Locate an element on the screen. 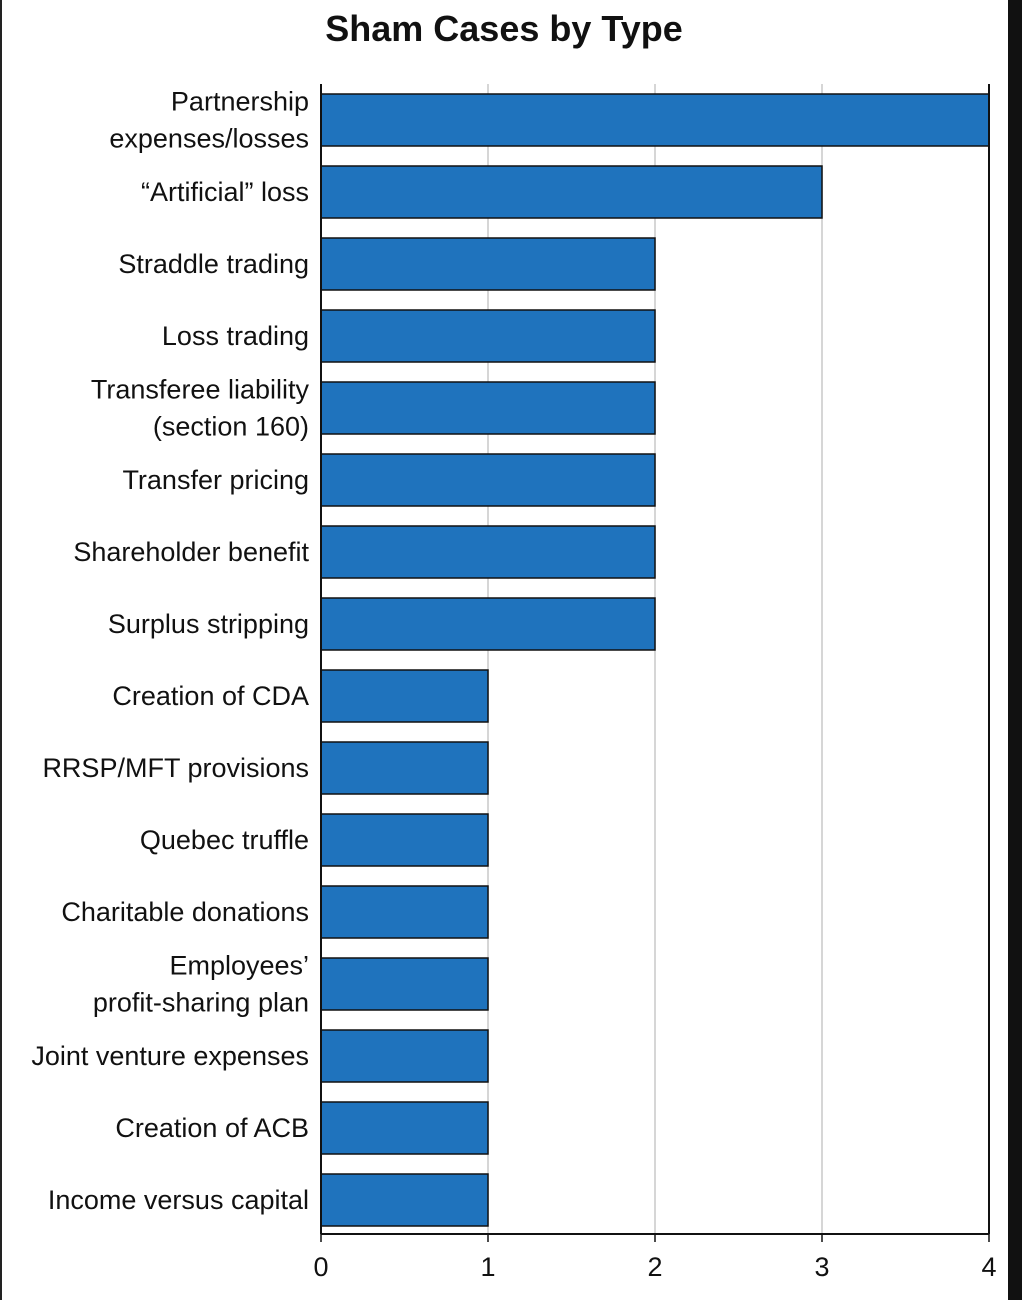 This screenshot has height=1300, width=1022. x-tick-label: 0 is located at coordinates (320, 1267).